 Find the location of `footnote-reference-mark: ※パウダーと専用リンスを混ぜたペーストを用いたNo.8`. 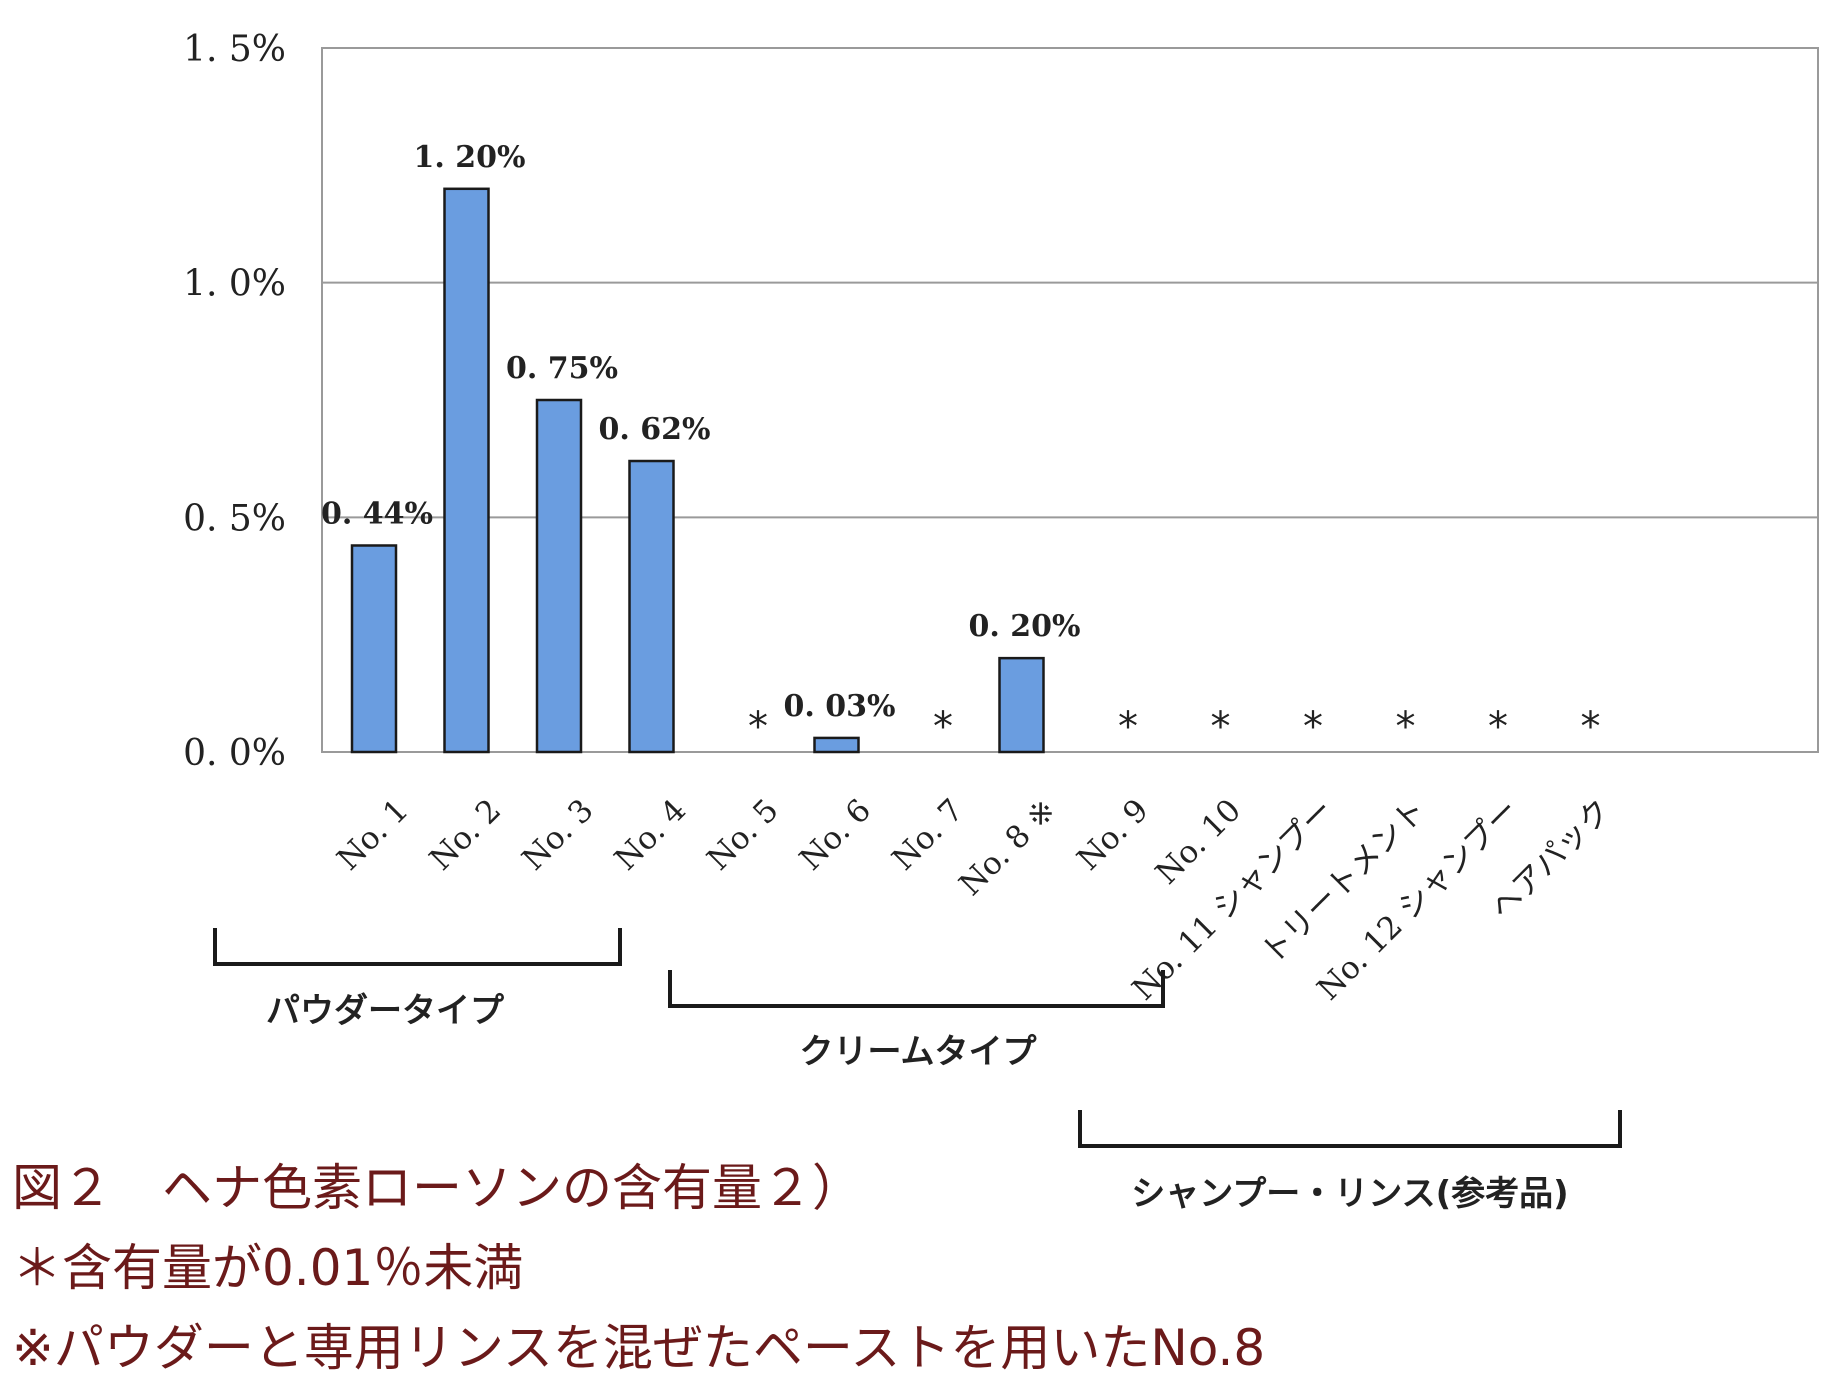

footnote-reference-mark: ※パウダーと専用リンスを混ぜたペーストを用いたNo.8 is located at coordinates (639, 1348).